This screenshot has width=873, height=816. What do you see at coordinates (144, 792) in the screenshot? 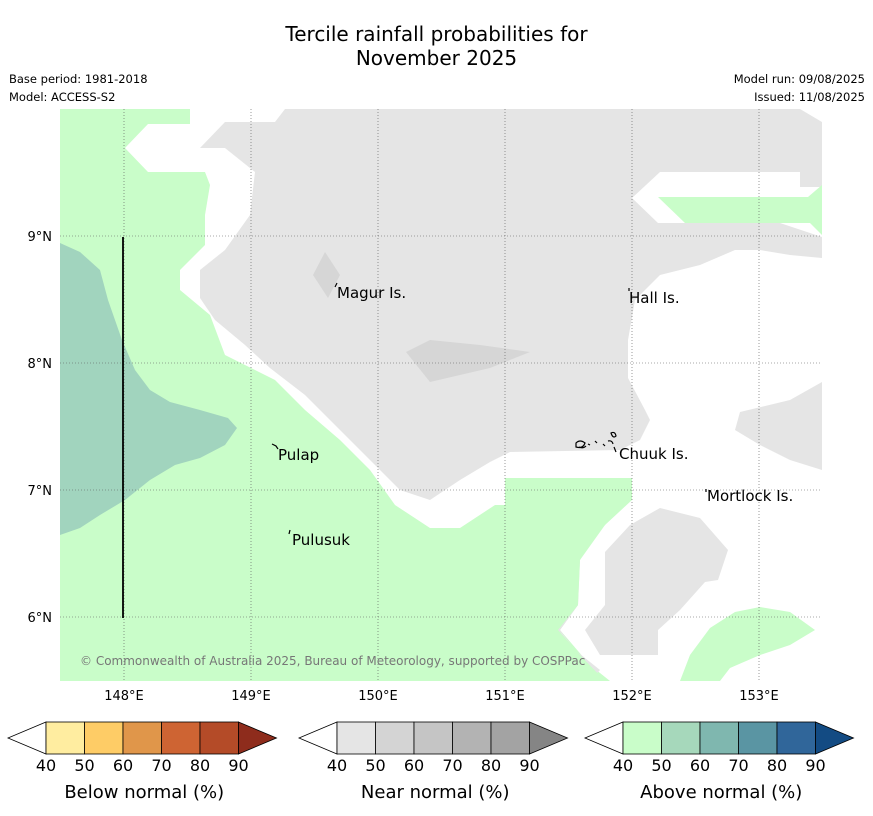
I see `colorbar-label: Below normal (%)` at bounding box center [144, 792].